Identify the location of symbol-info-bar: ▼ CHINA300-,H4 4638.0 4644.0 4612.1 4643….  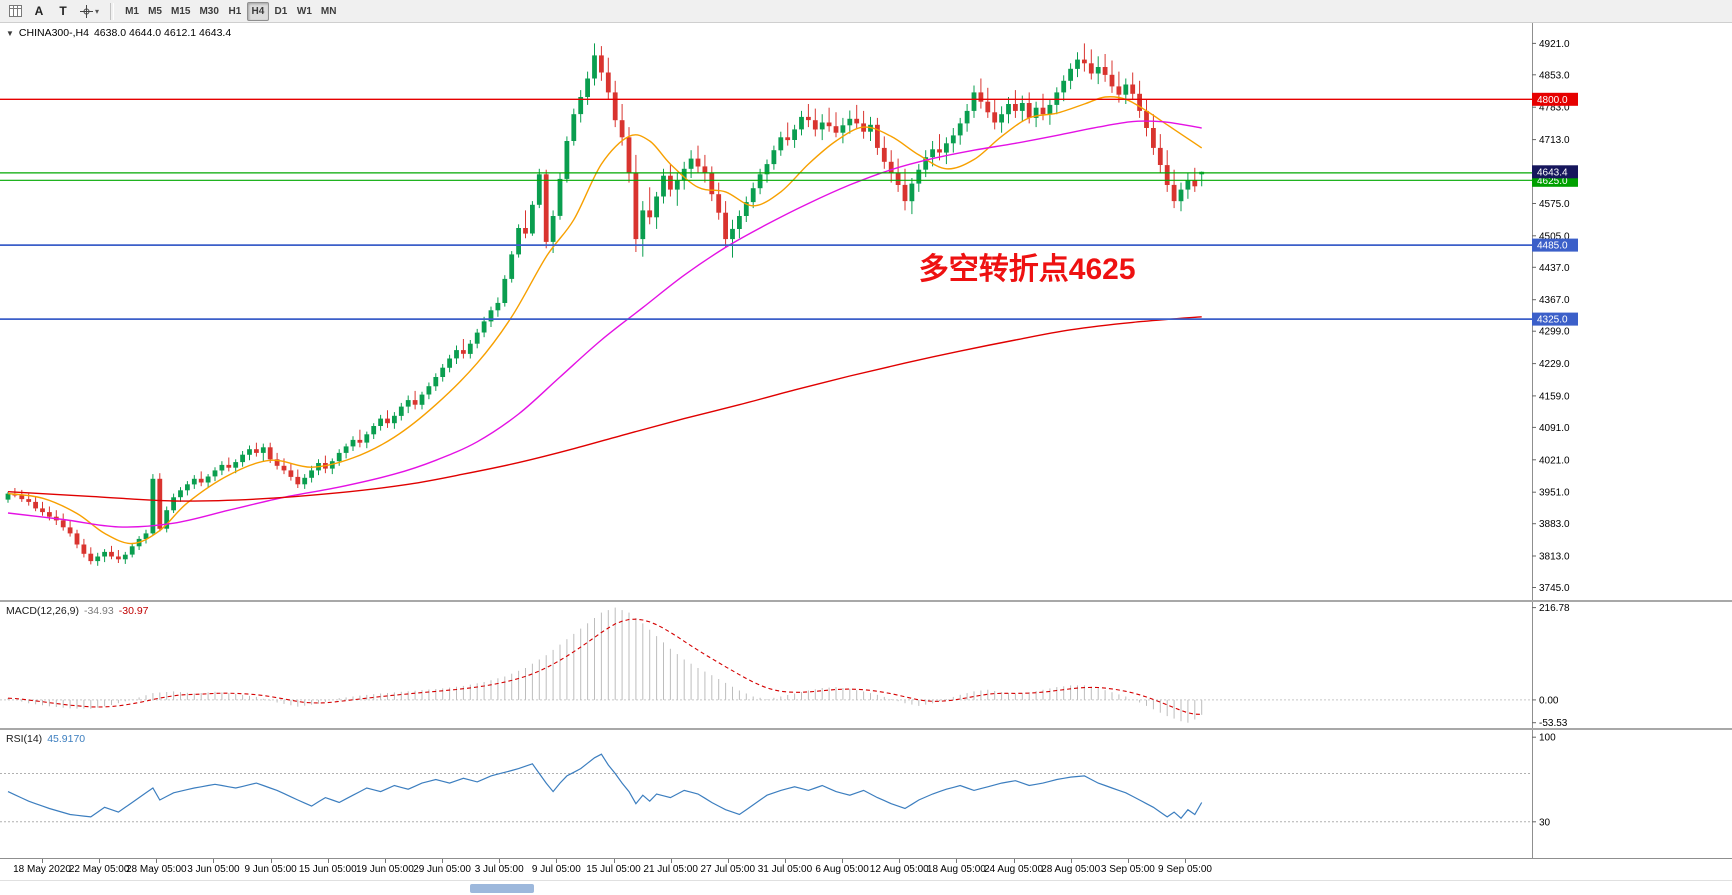
(118, 33).